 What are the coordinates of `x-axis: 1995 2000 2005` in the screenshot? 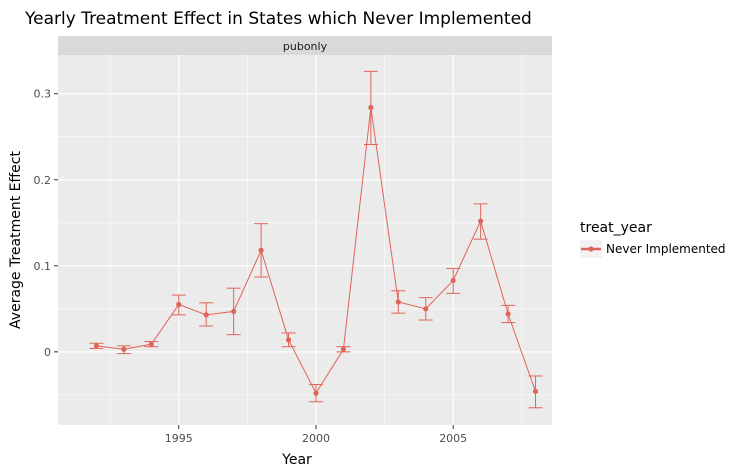 It's located at (316, 435).